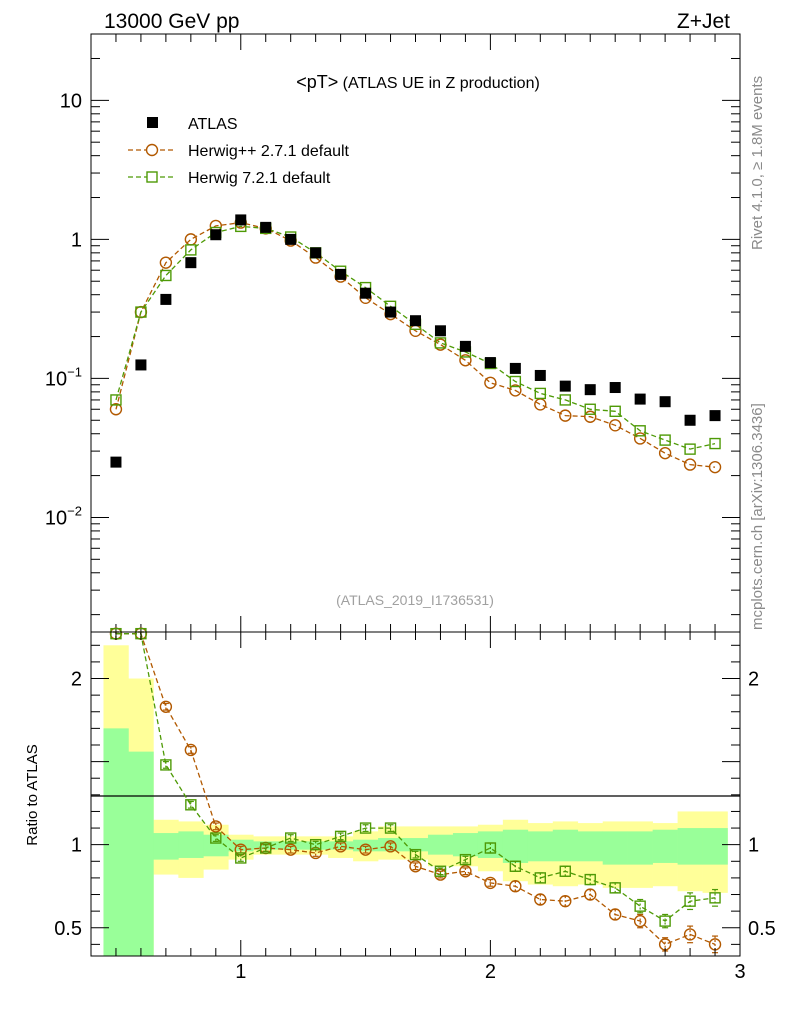  What do you see at coordinates (762, 929) in the screenshot?
I see `ratio-y-tick-label-right: 0.5` at bounding box center [762, 929].